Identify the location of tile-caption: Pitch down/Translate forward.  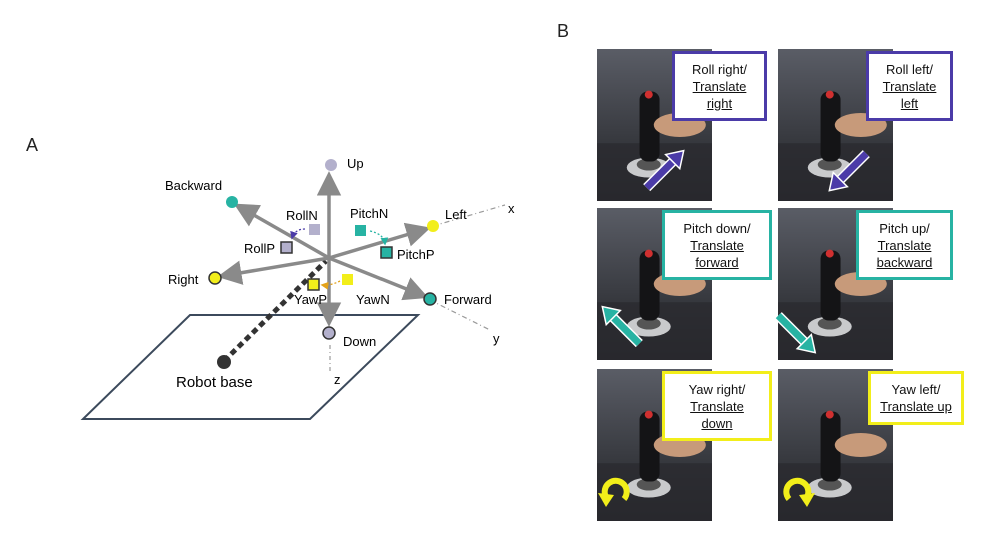
(717, 245).